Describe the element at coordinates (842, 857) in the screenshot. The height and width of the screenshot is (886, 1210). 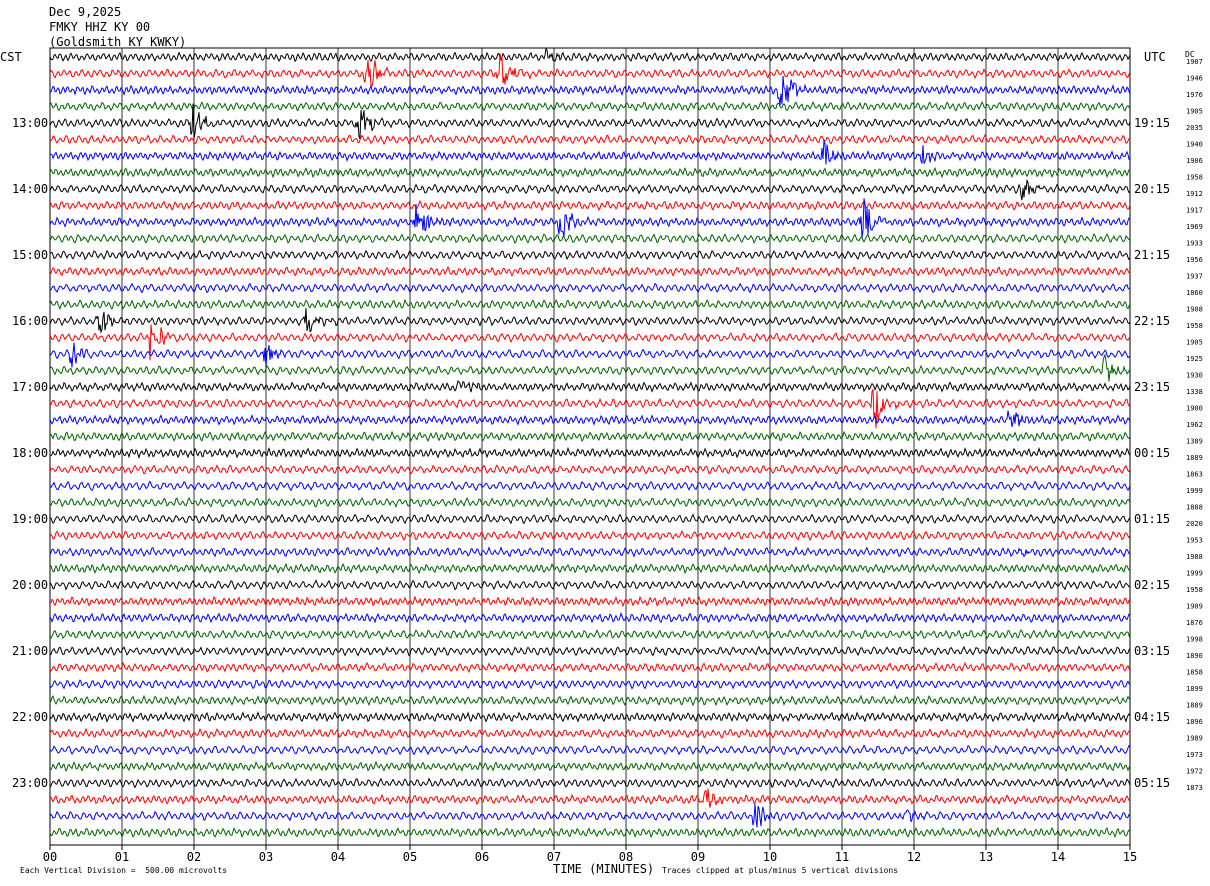
I see `x-tick-label: 11` at that location.